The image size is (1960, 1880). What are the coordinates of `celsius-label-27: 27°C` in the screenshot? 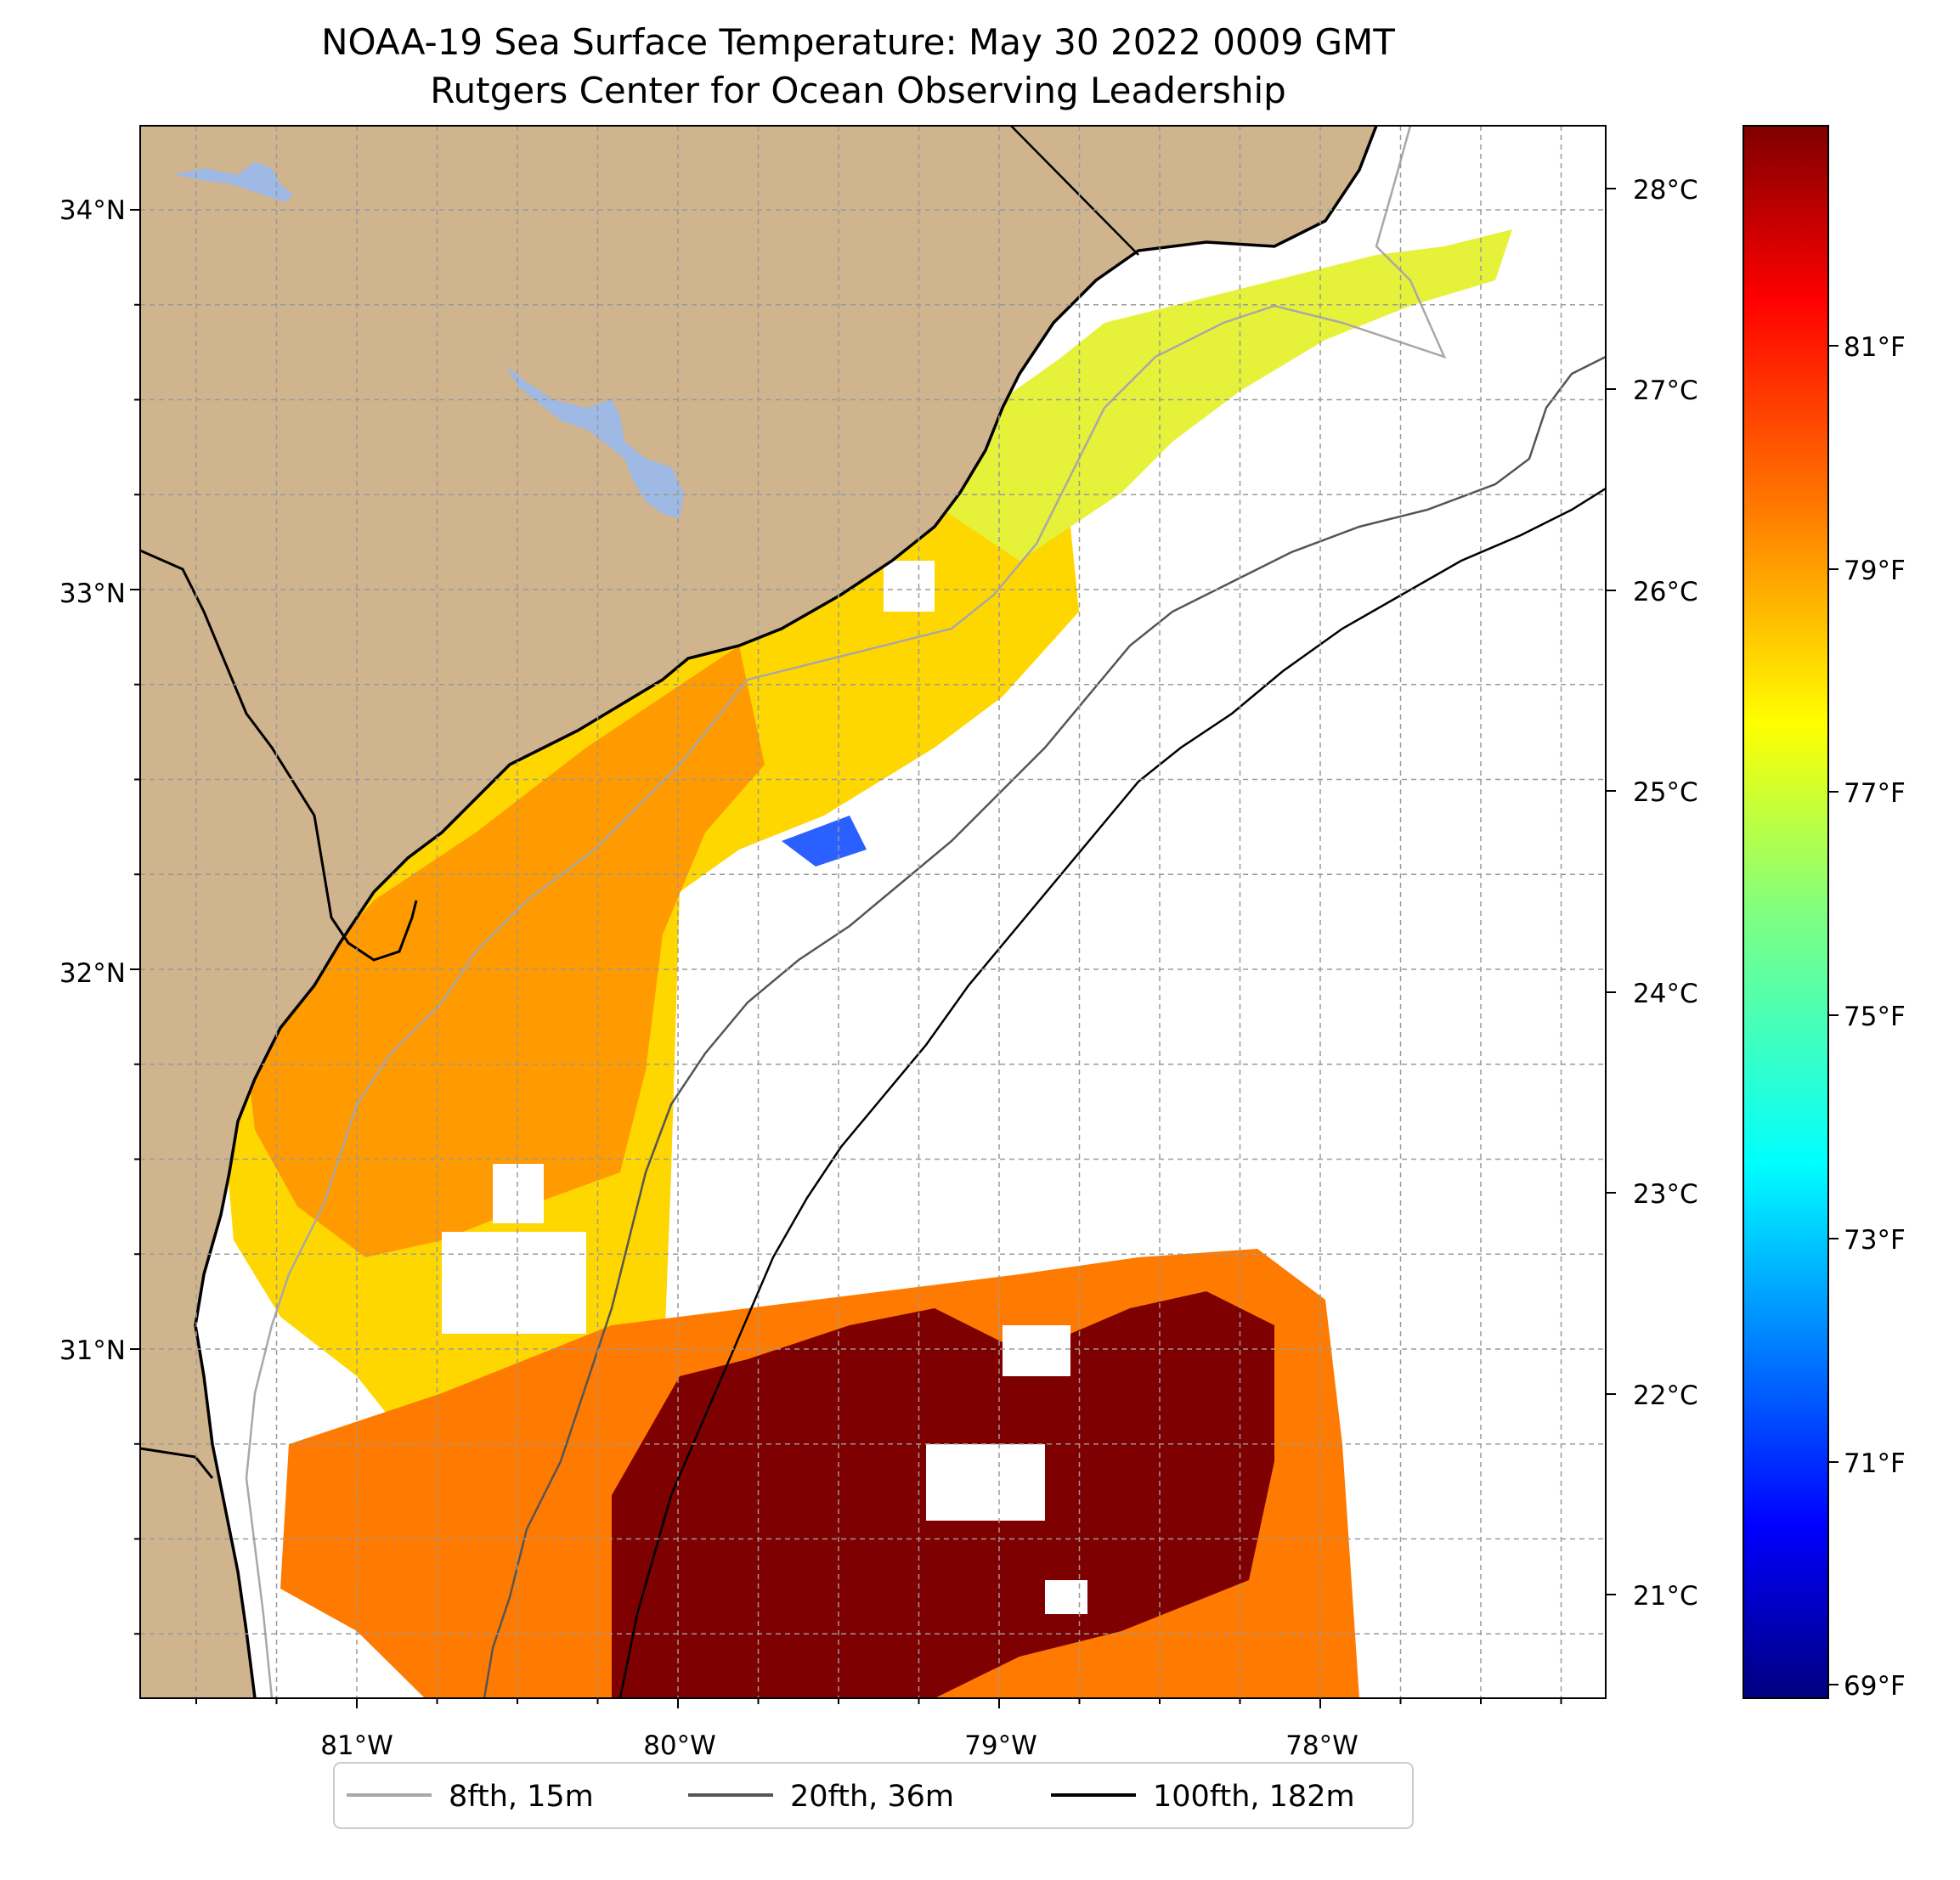 It's located at (1665, 391).